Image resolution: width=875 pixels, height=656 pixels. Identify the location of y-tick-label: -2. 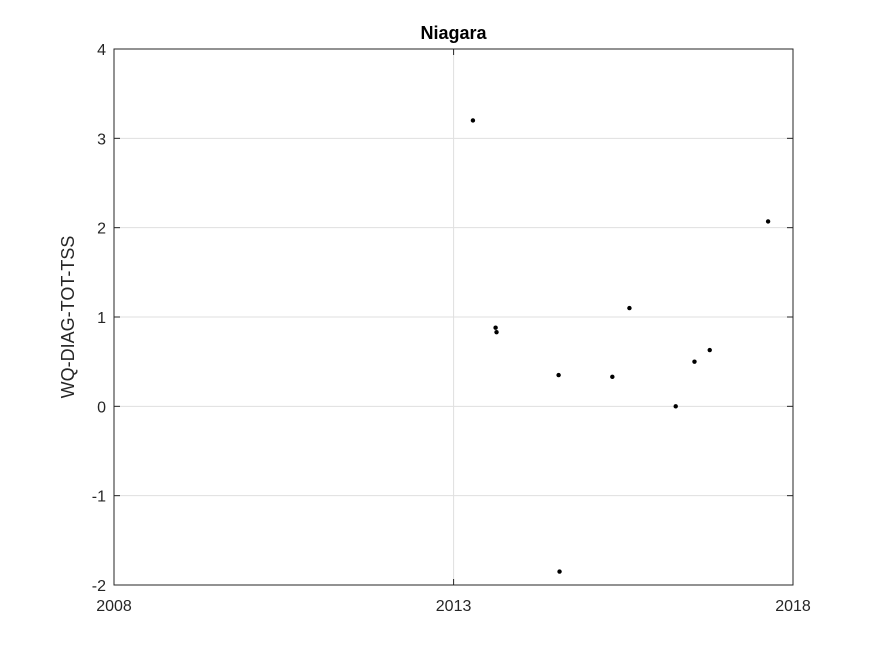
(99, 586).